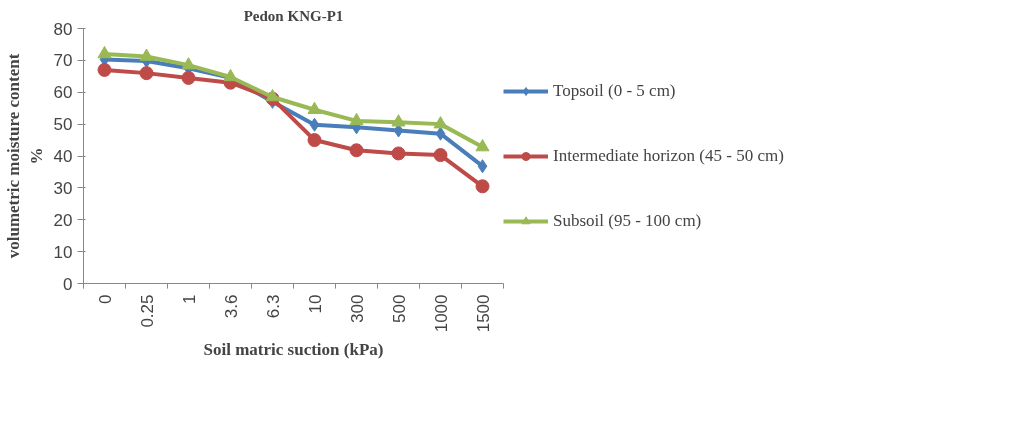 The image size is (1029, 430). I want to click on x-tick-label: 300, so click(357, 308).